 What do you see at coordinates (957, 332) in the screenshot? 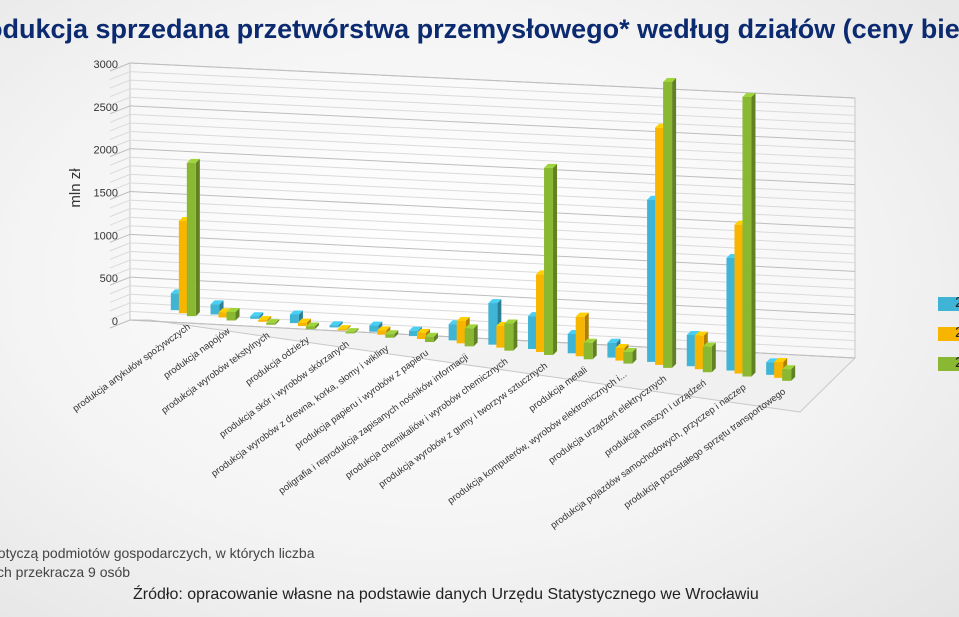
I see `legend-label-series-2: 2` at bounding box center [957, 332].